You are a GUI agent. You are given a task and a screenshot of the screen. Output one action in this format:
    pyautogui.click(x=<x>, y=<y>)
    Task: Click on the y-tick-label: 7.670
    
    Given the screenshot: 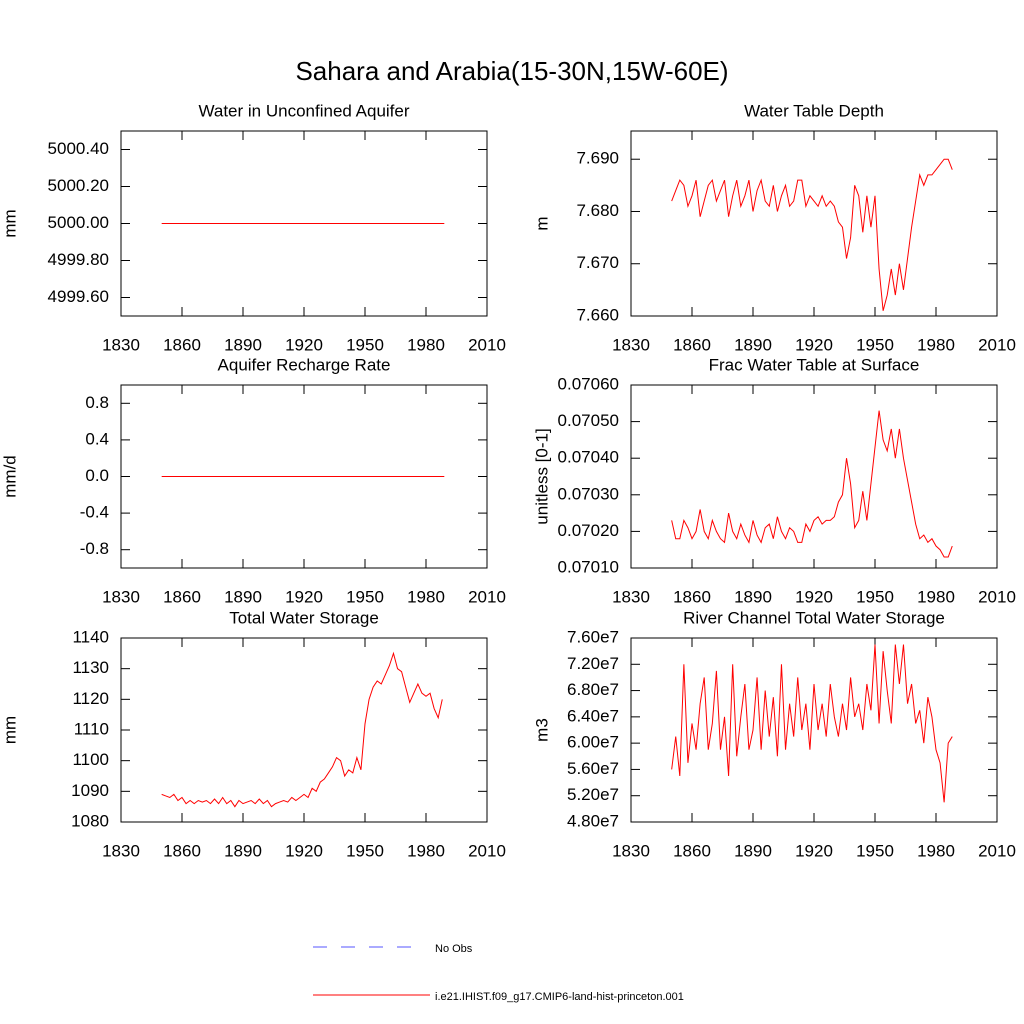 What is the action you would take?
    pyautogui.click(x=597, y=262)
    